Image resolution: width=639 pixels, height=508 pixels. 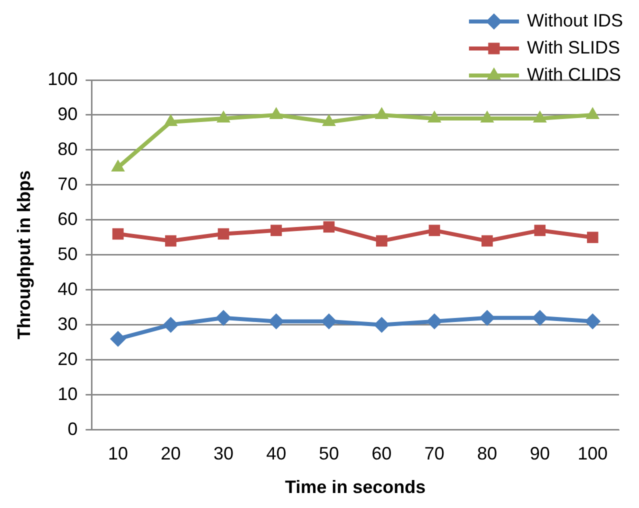 I want to click on y-tick-label: 10, so click(x=68, y=394).